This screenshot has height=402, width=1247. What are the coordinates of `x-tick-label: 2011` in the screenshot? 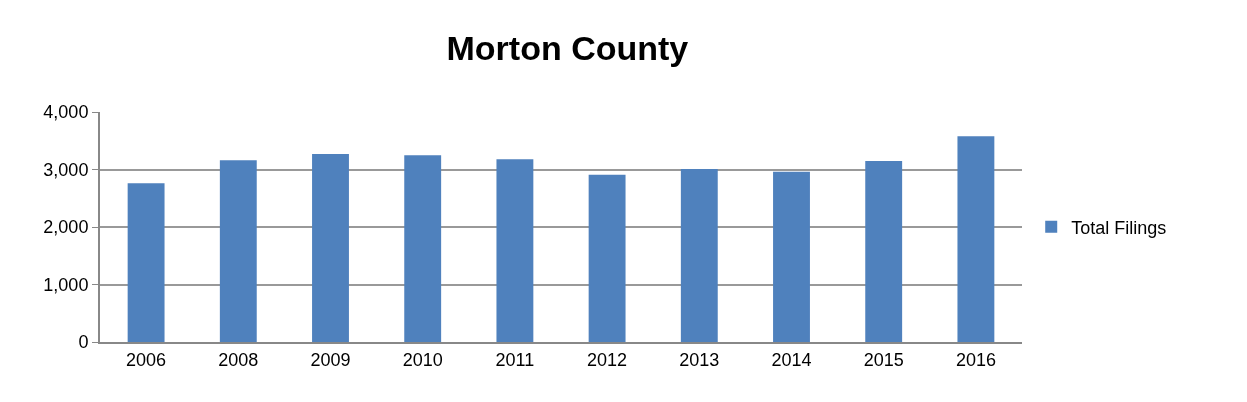 It's located at (515, 359).